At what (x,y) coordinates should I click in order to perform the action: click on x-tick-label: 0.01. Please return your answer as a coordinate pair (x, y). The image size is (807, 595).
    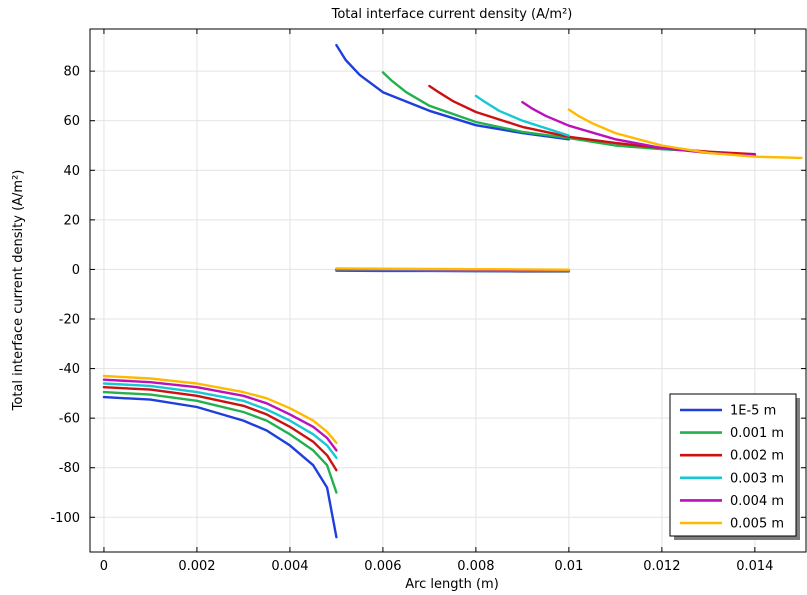
    Looking at the image, I should click on (568, 566).